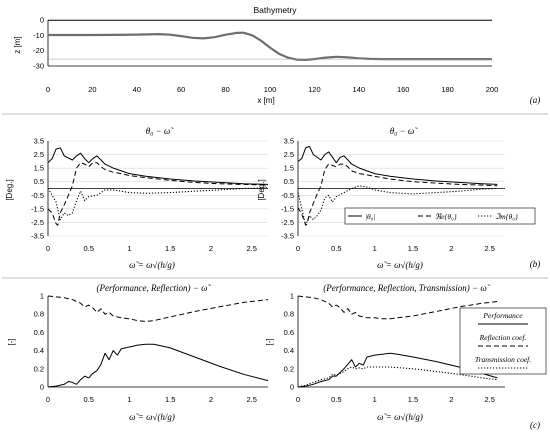 The width and height of the screenshot is (550, 434). Describe the element at coordinates (39, 168) in the screenshot. I see `y-tick-label: 1.5` at that location.